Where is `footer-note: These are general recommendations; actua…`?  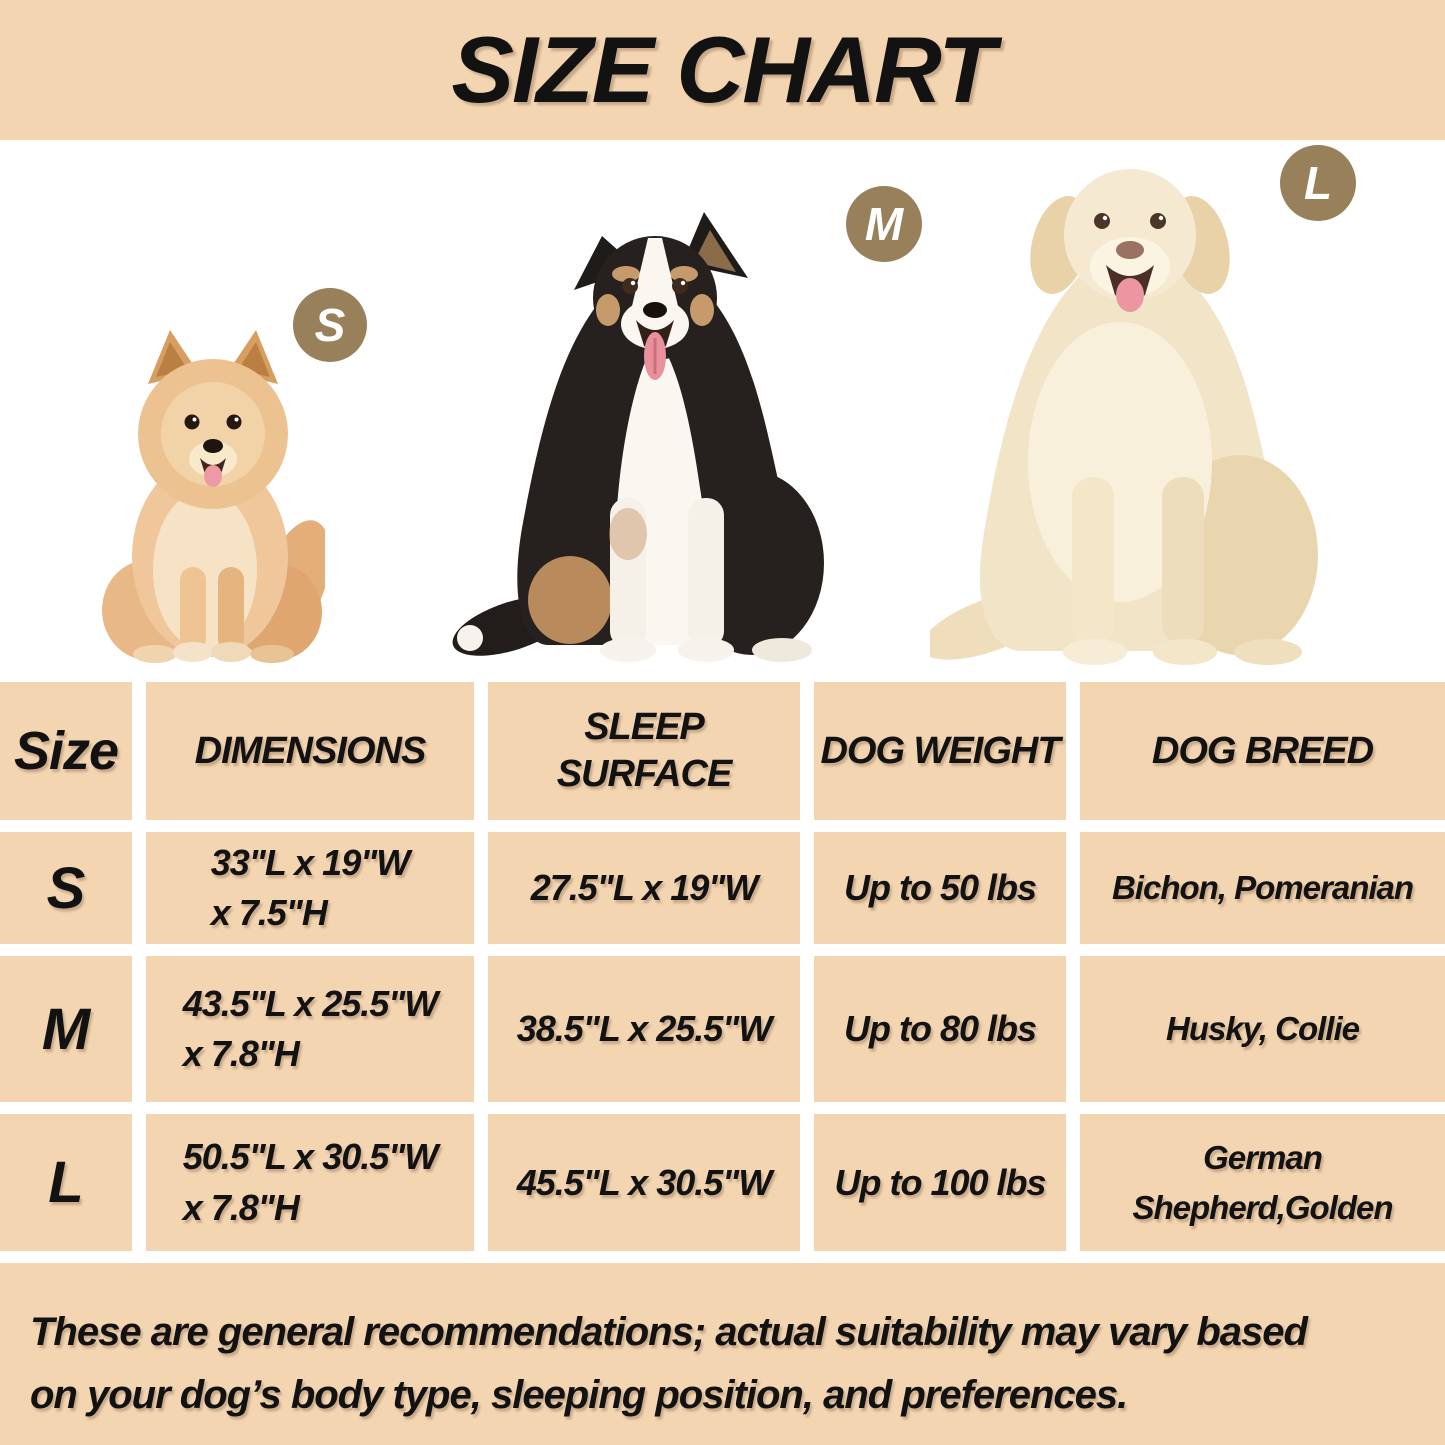
footer-note: These are general recommendations; actua… is located at coordinates (722, 1354).